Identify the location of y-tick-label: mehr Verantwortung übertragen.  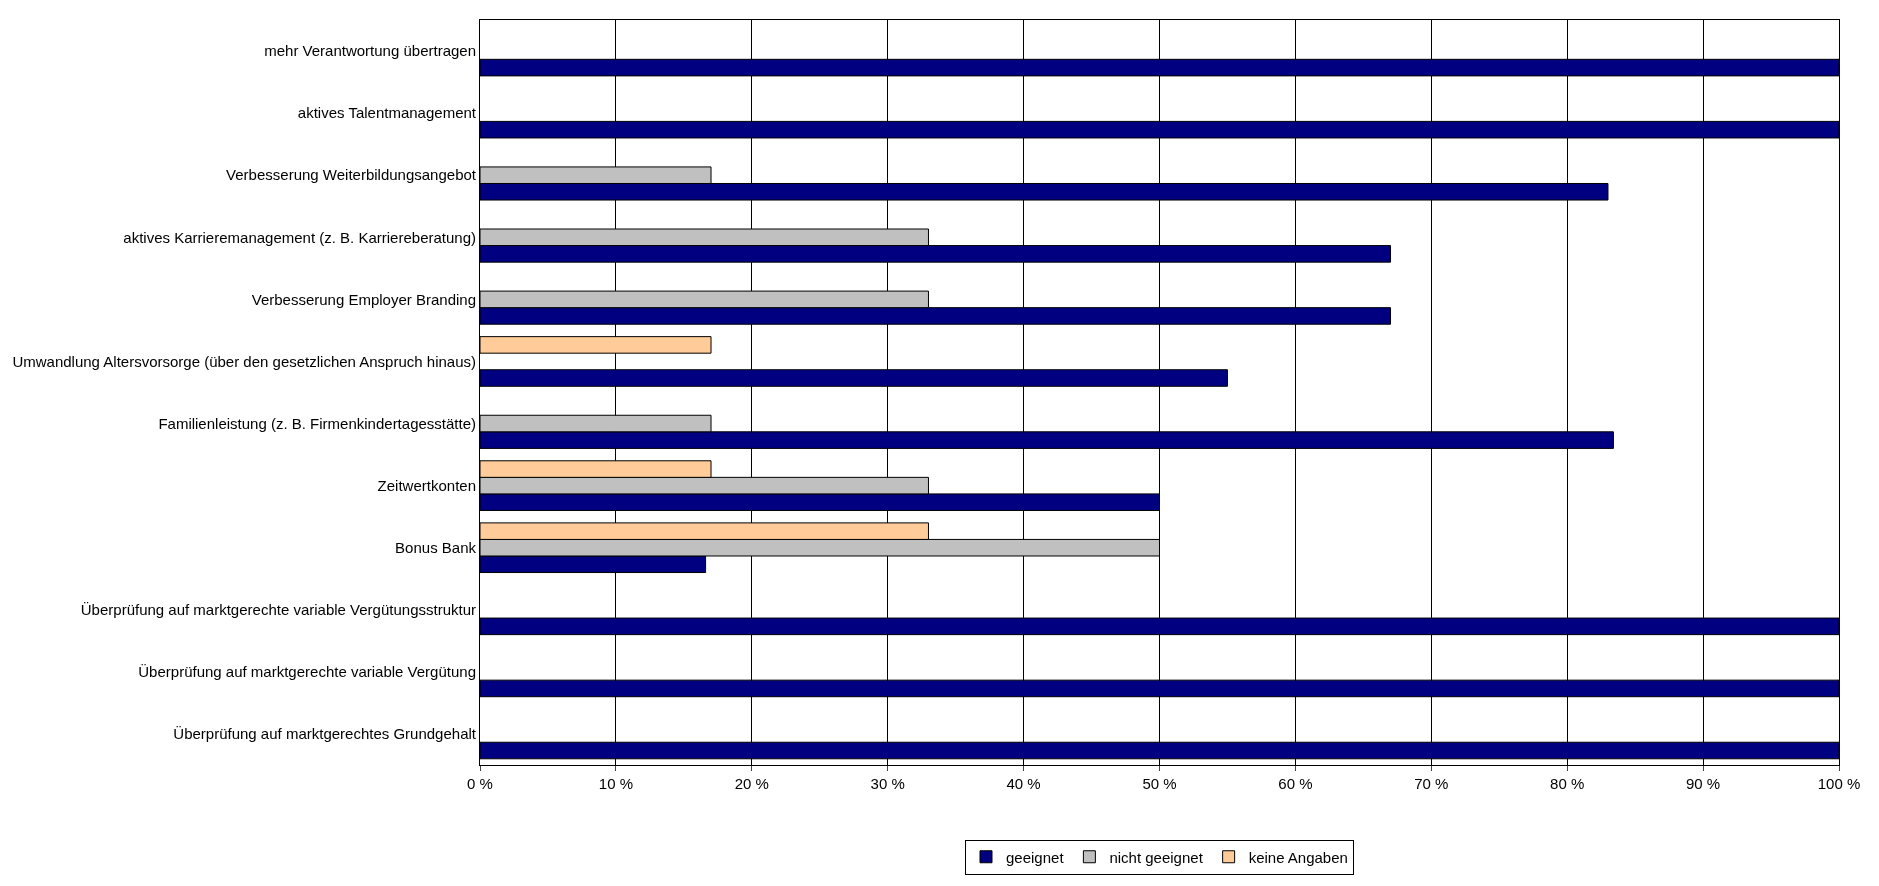
(370, 51).